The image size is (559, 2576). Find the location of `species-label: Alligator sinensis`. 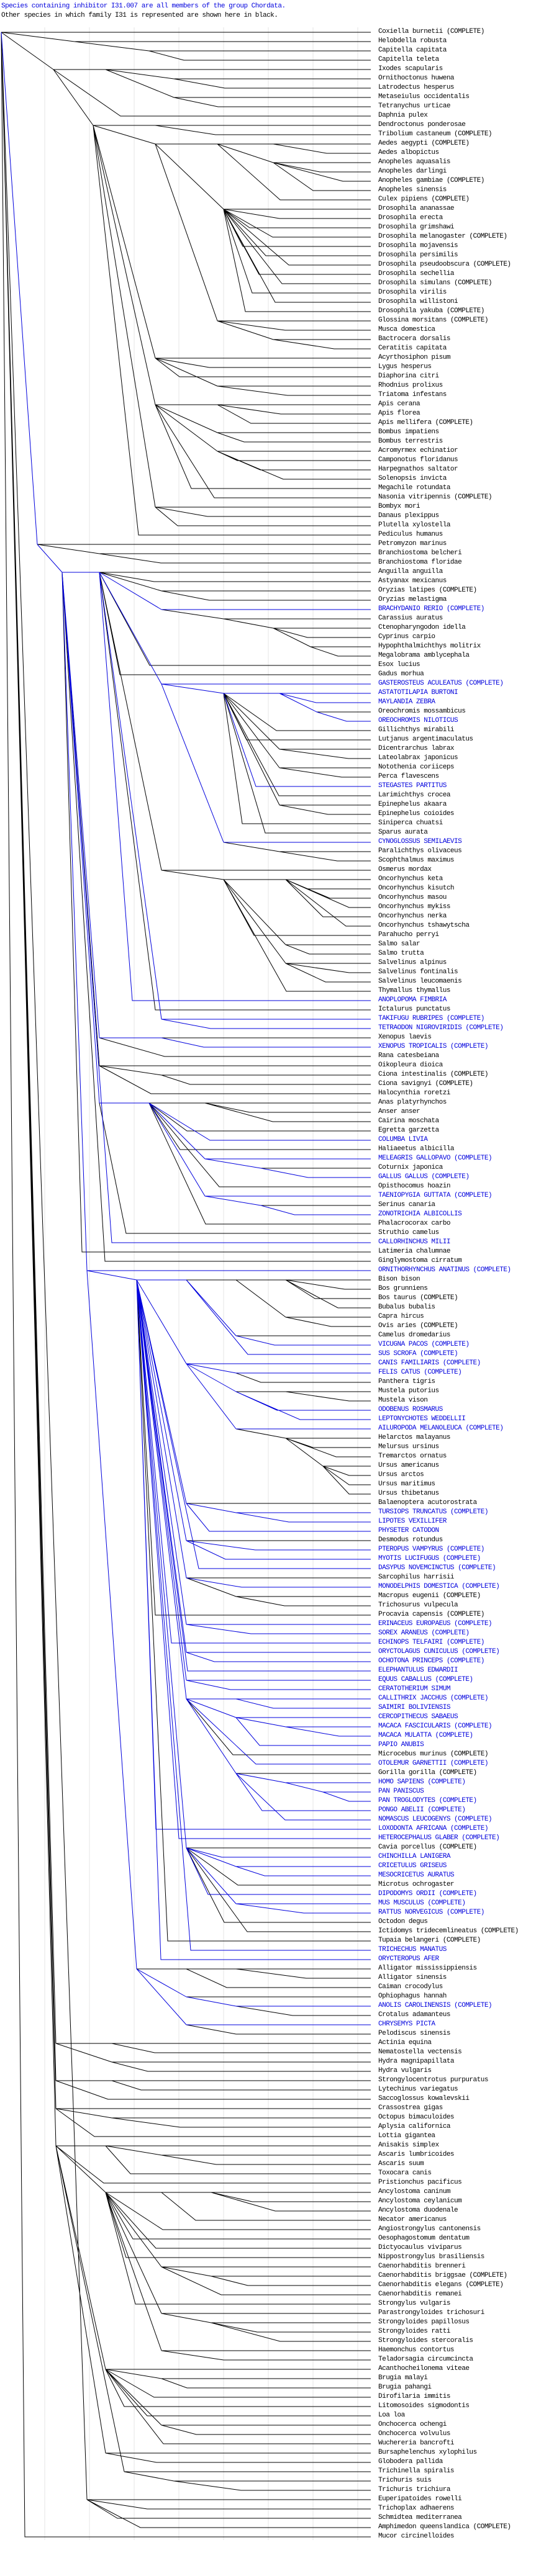

species-label: Alligator sinensis is located at coordinates (412, 1977).